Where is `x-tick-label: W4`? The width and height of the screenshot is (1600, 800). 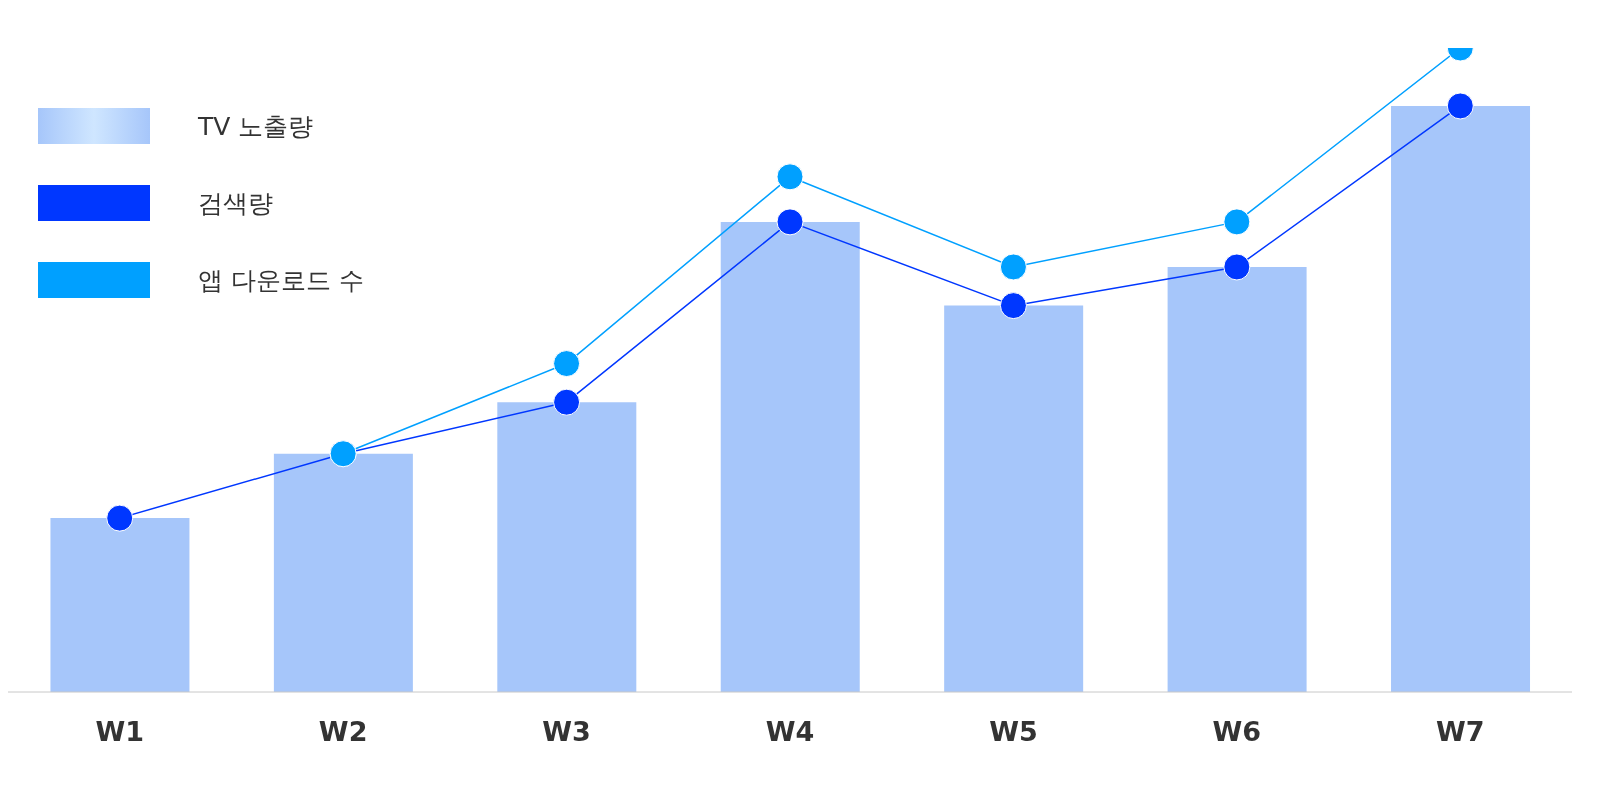
x-tick-label: W4 is located at coordinates (790, 732).